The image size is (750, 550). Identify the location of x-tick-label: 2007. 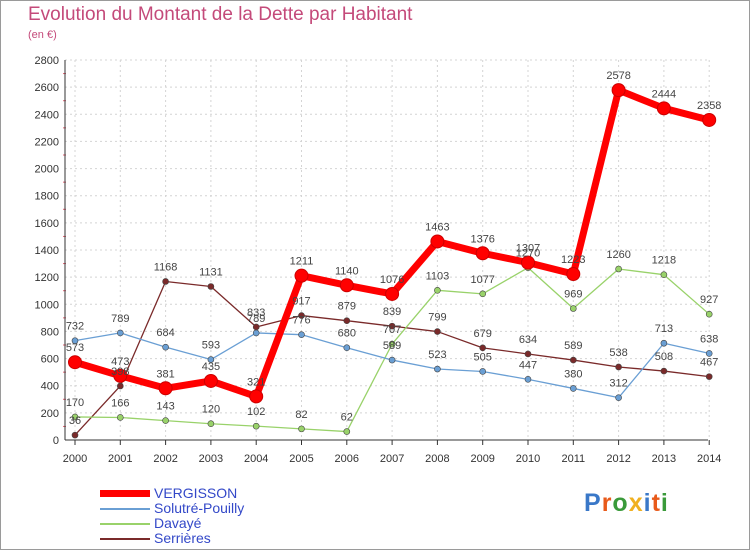
(392, 459).